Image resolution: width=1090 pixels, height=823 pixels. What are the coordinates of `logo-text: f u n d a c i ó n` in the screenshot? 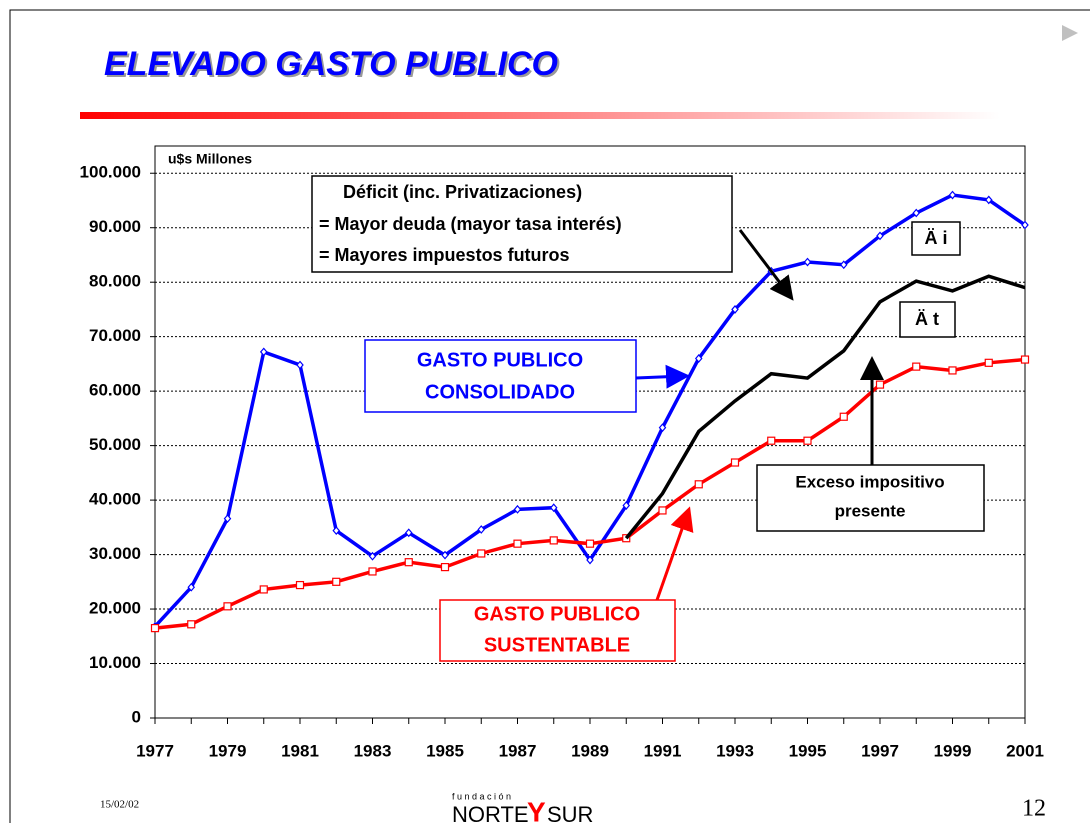 It's located at (481, 796).